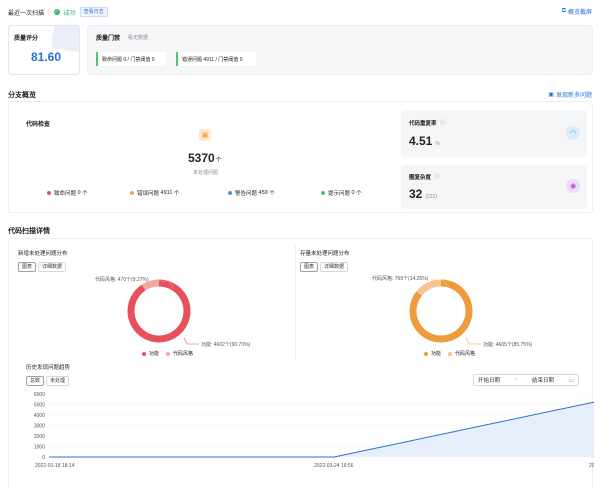 The height and width of the screenshot is (491, 600). Describe the element at coordinates (489, 381) in the screenshot. I see `start-date-input: 开始日期` at that location.